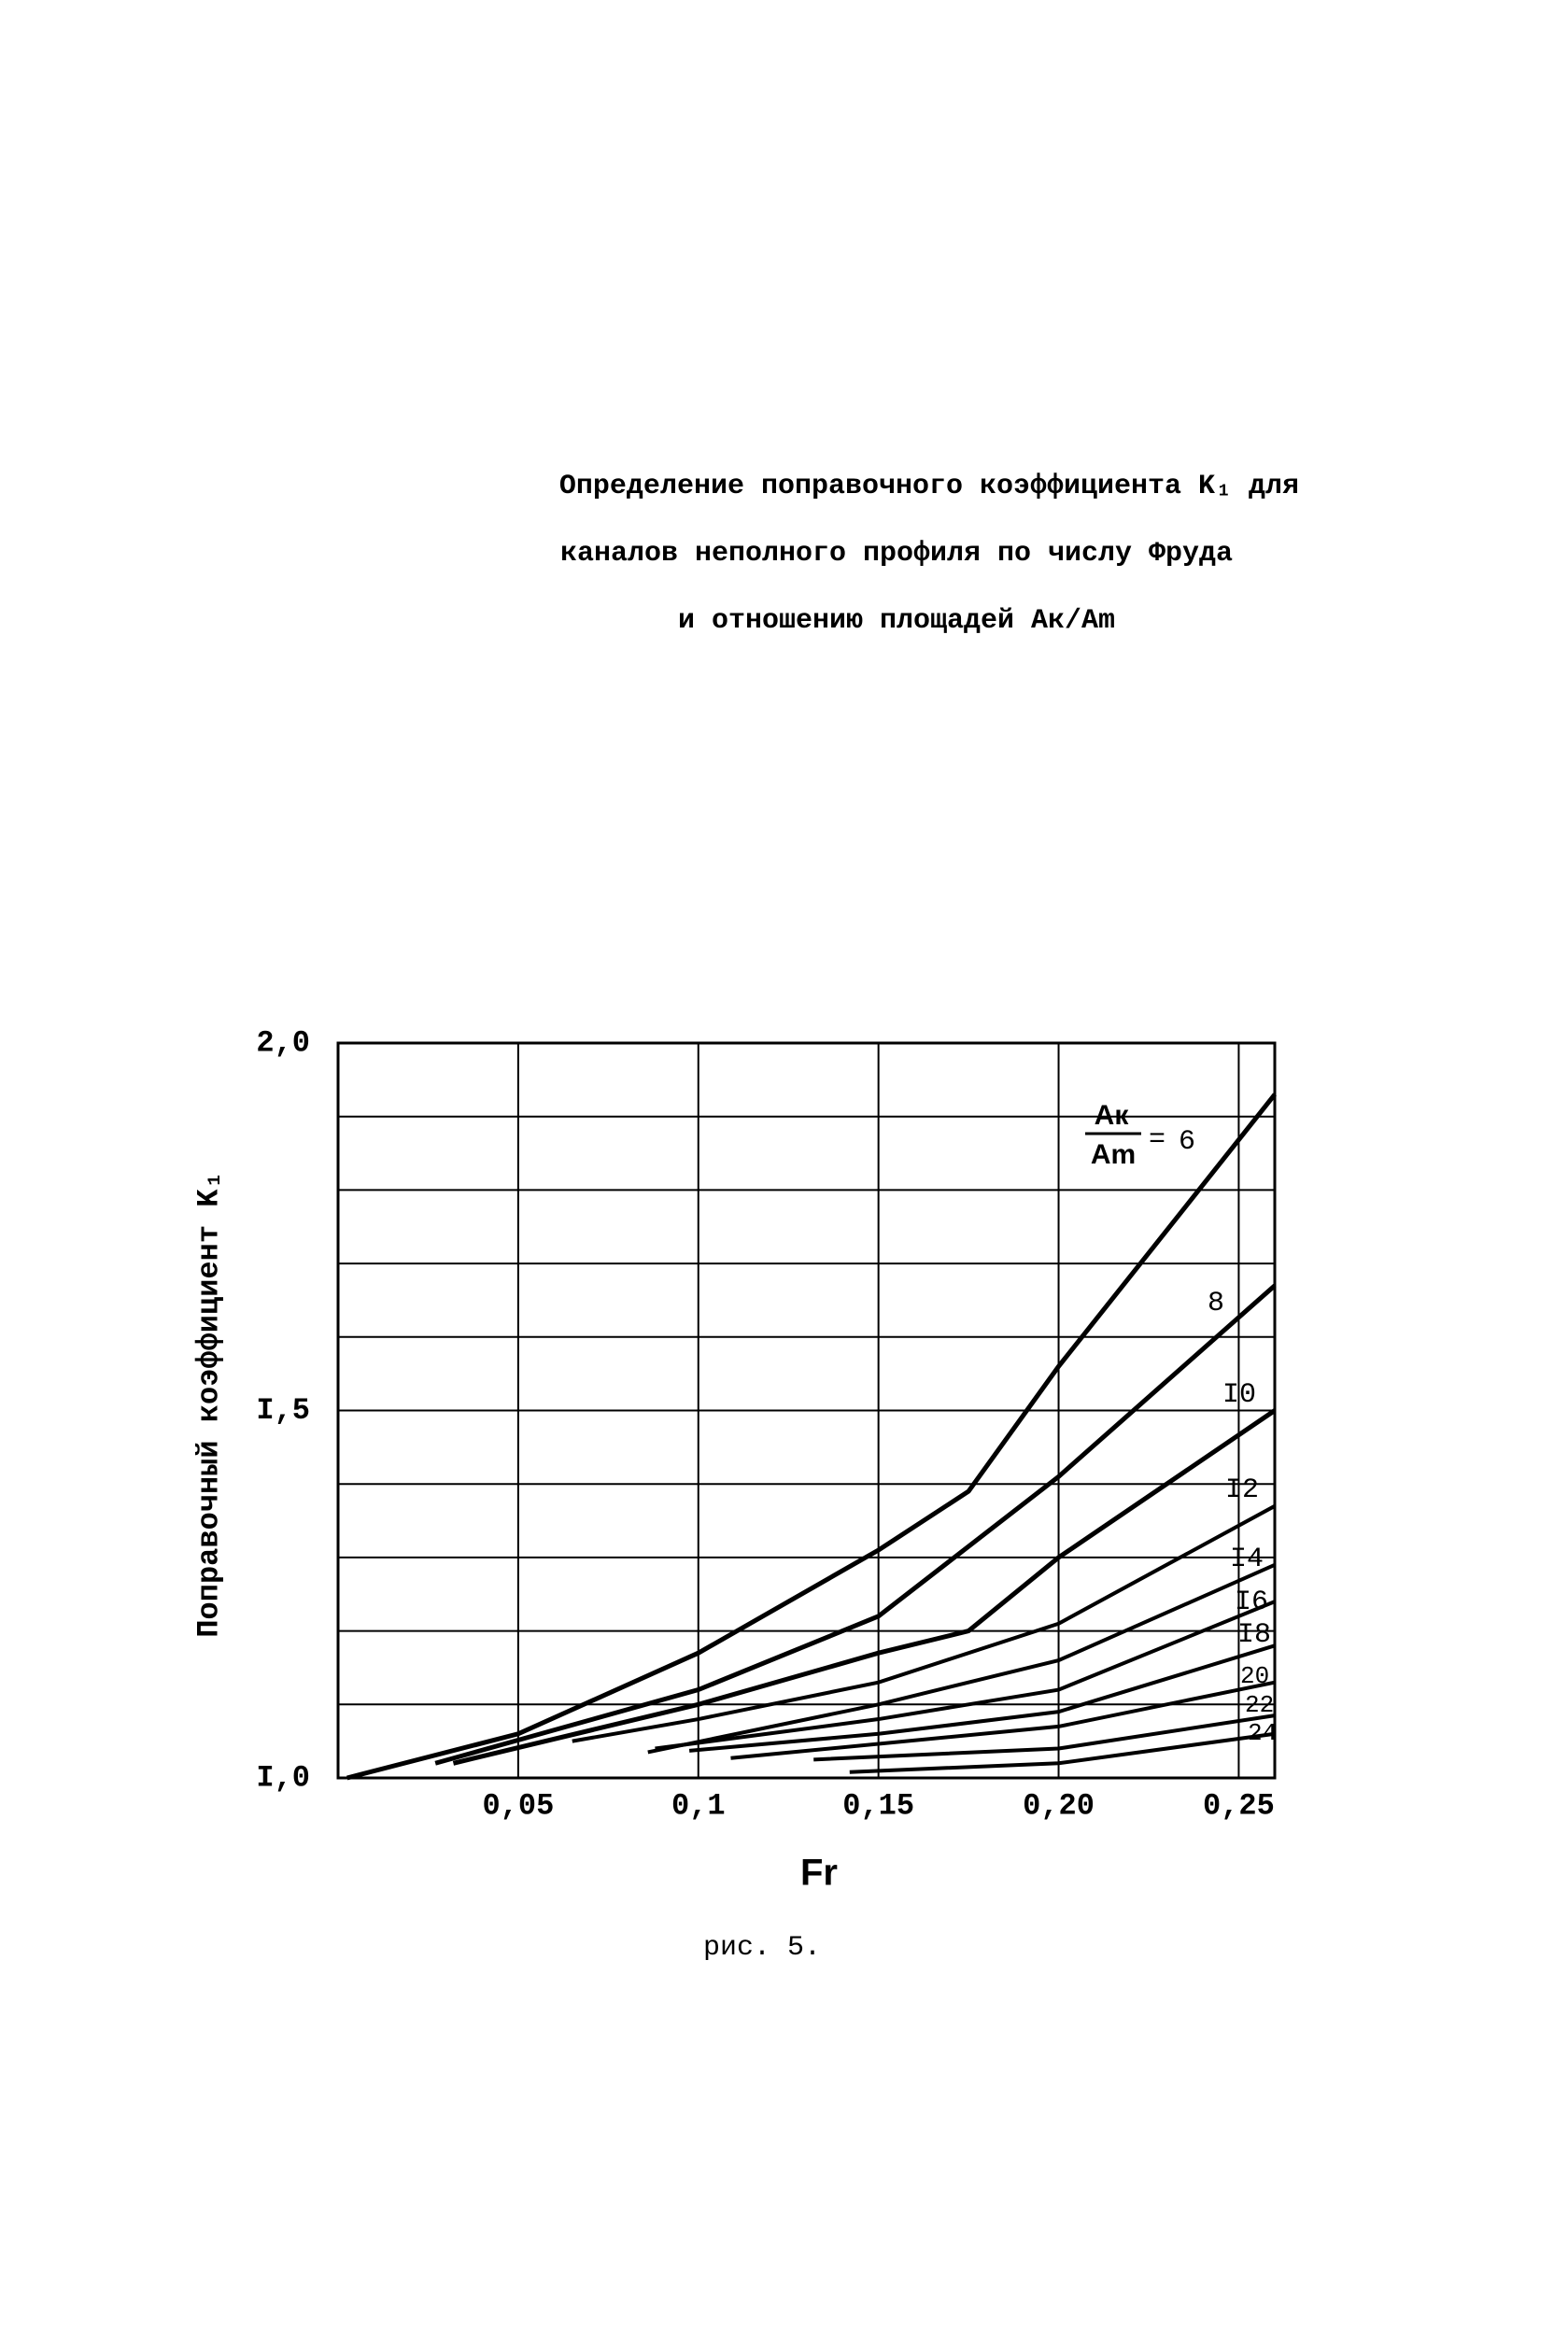 This screenshot has width=1568, height=2327. Describe the element at coordinates (1251, 1602) in the screenshot. I see `series-label: I6` at that location.